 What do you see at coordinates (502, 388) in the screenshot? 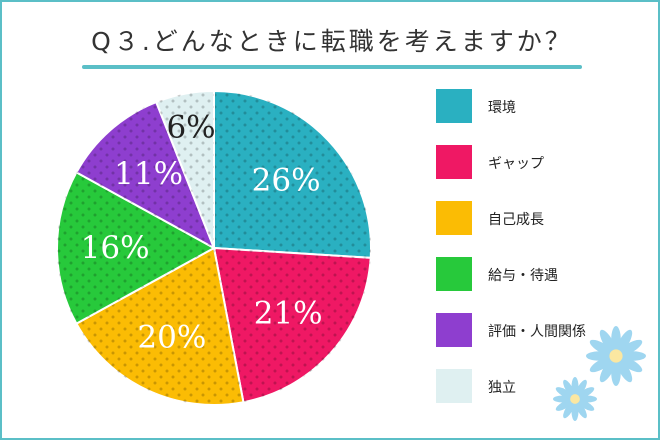
I see `legend-label: 独立` at bounding box center [502, 388].